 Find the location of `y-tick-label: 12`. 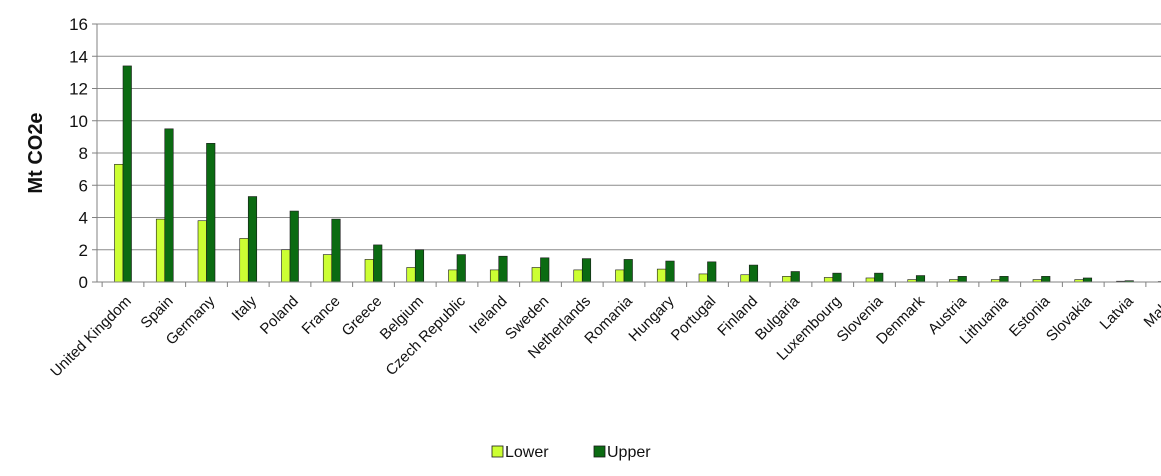

y-tick-label: 12 is located at coordinates (78, 89).